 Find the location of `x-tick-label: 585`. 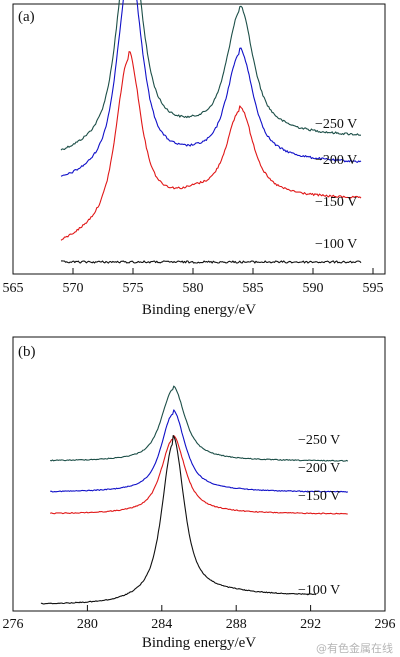

x-tick-label: 585 is located at coordinates (253, 288).